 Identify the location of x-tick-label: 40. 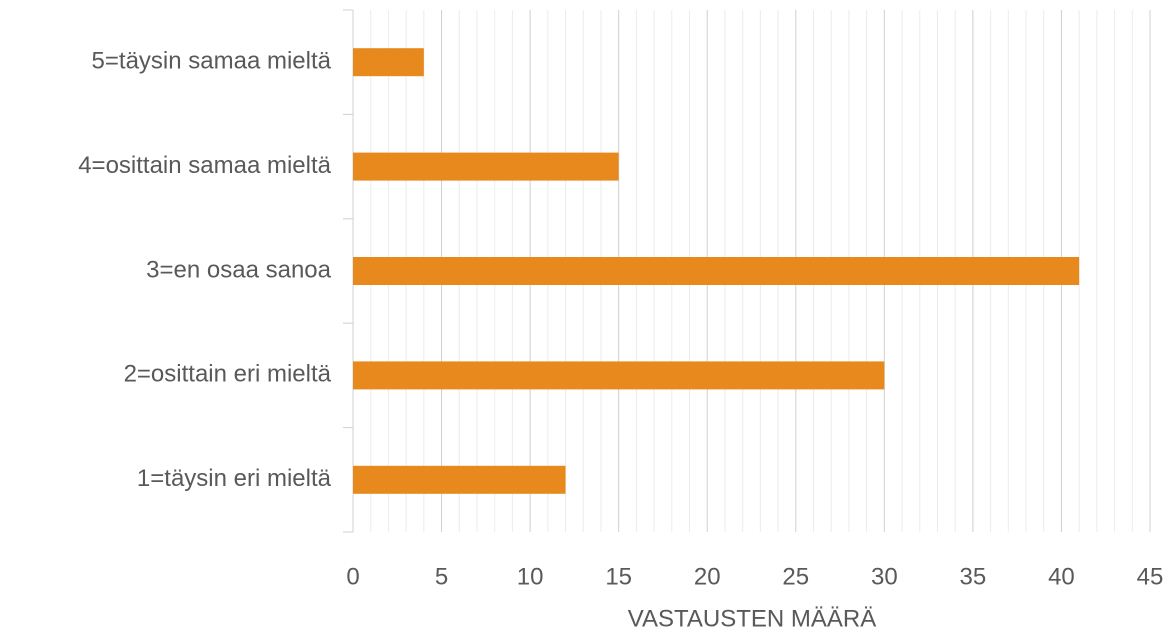
(1061, 576).